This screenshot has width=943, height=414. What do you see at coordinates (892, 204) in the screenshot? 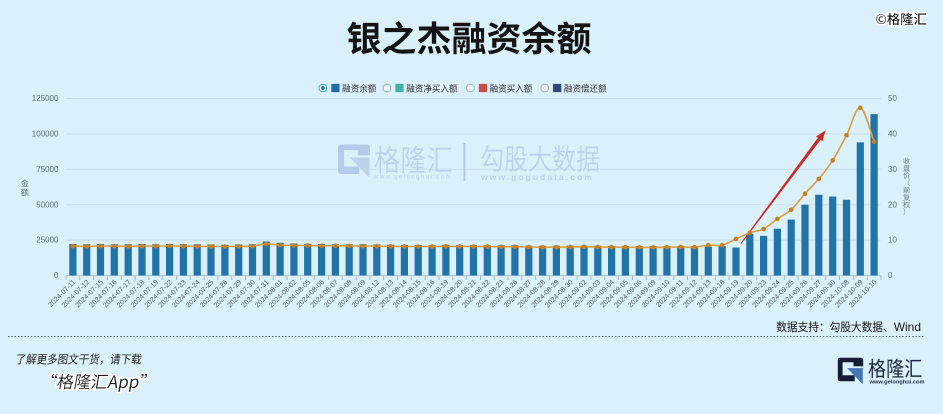
I see `svg-text: 20` at bounding box center [892, 204].